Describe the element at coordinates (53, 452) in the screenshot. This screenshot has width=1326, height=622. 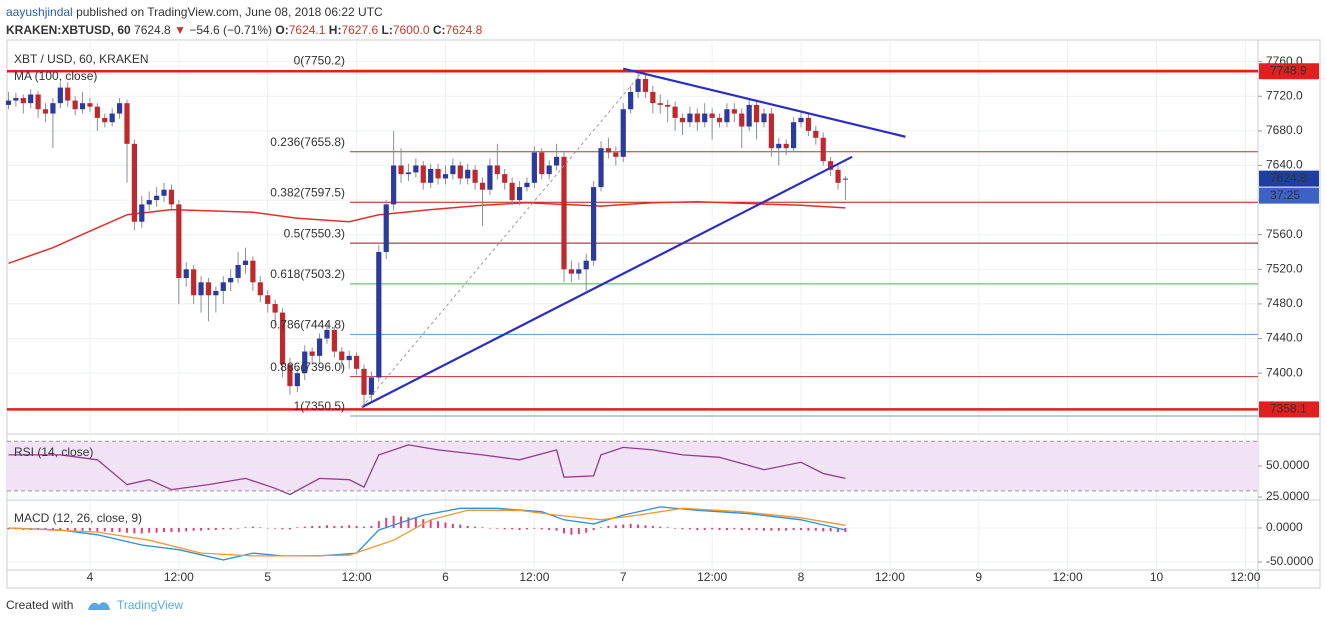
I see `panel-title: RSI (14, close)` at that location.